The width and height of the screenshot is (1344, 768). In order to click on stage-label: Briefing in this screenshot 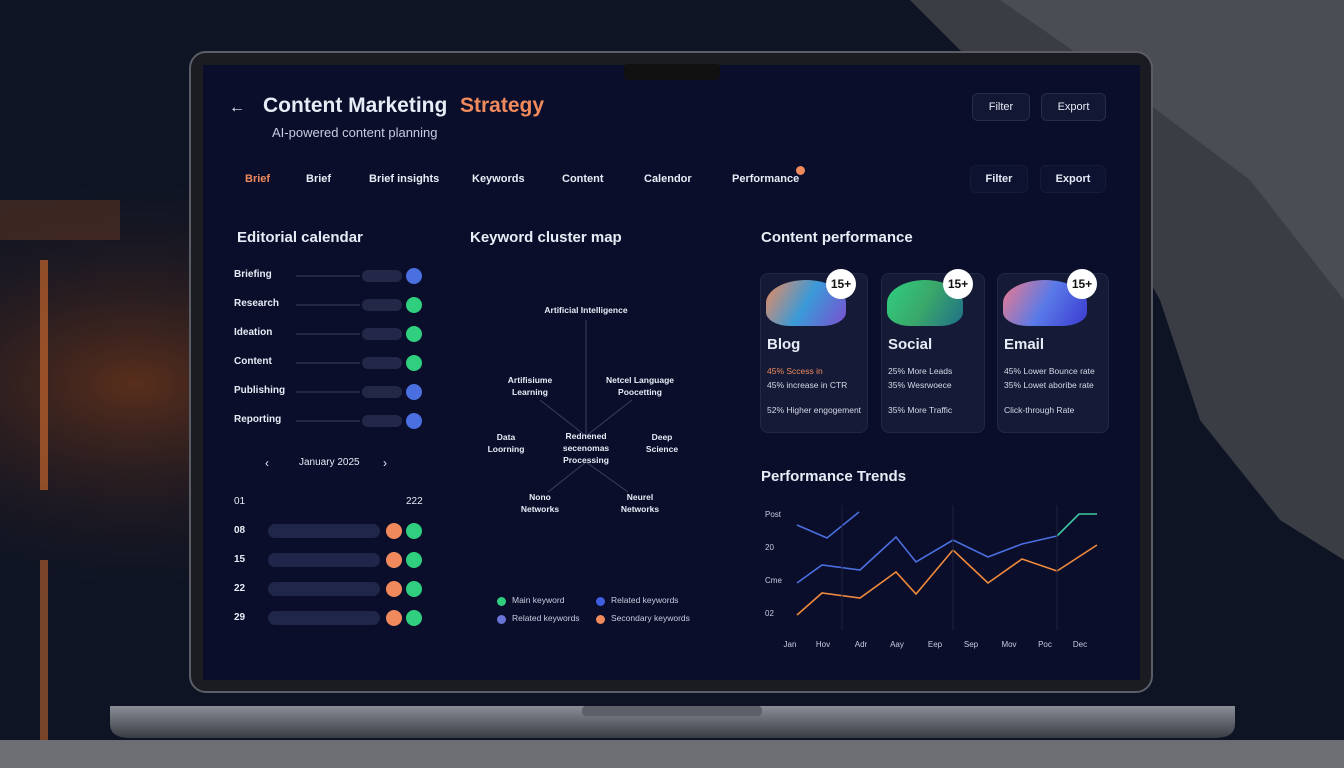, I will do `click(253, 274)`.